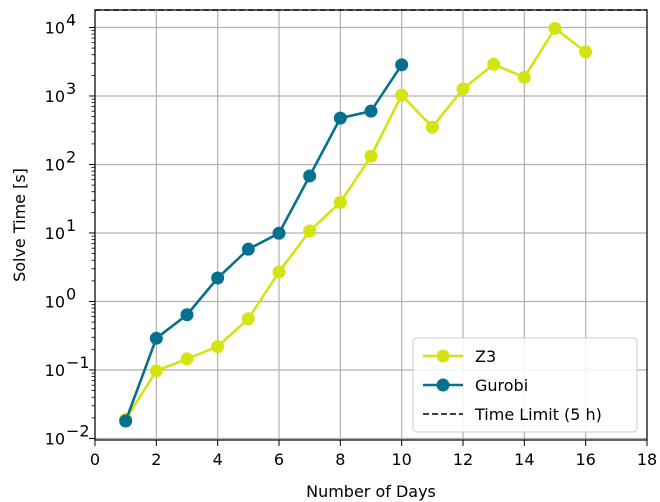 The image size is (660, 502). Describe the element at coordinates (485, 356) in the screenshot. I see `legend-label: Z3` at that location.